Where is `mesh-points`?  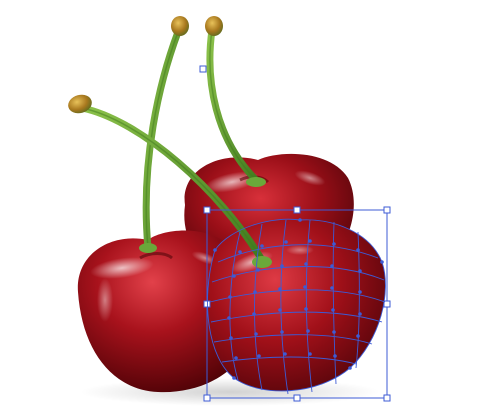 mesh-points is located at coordinates (298, 299).